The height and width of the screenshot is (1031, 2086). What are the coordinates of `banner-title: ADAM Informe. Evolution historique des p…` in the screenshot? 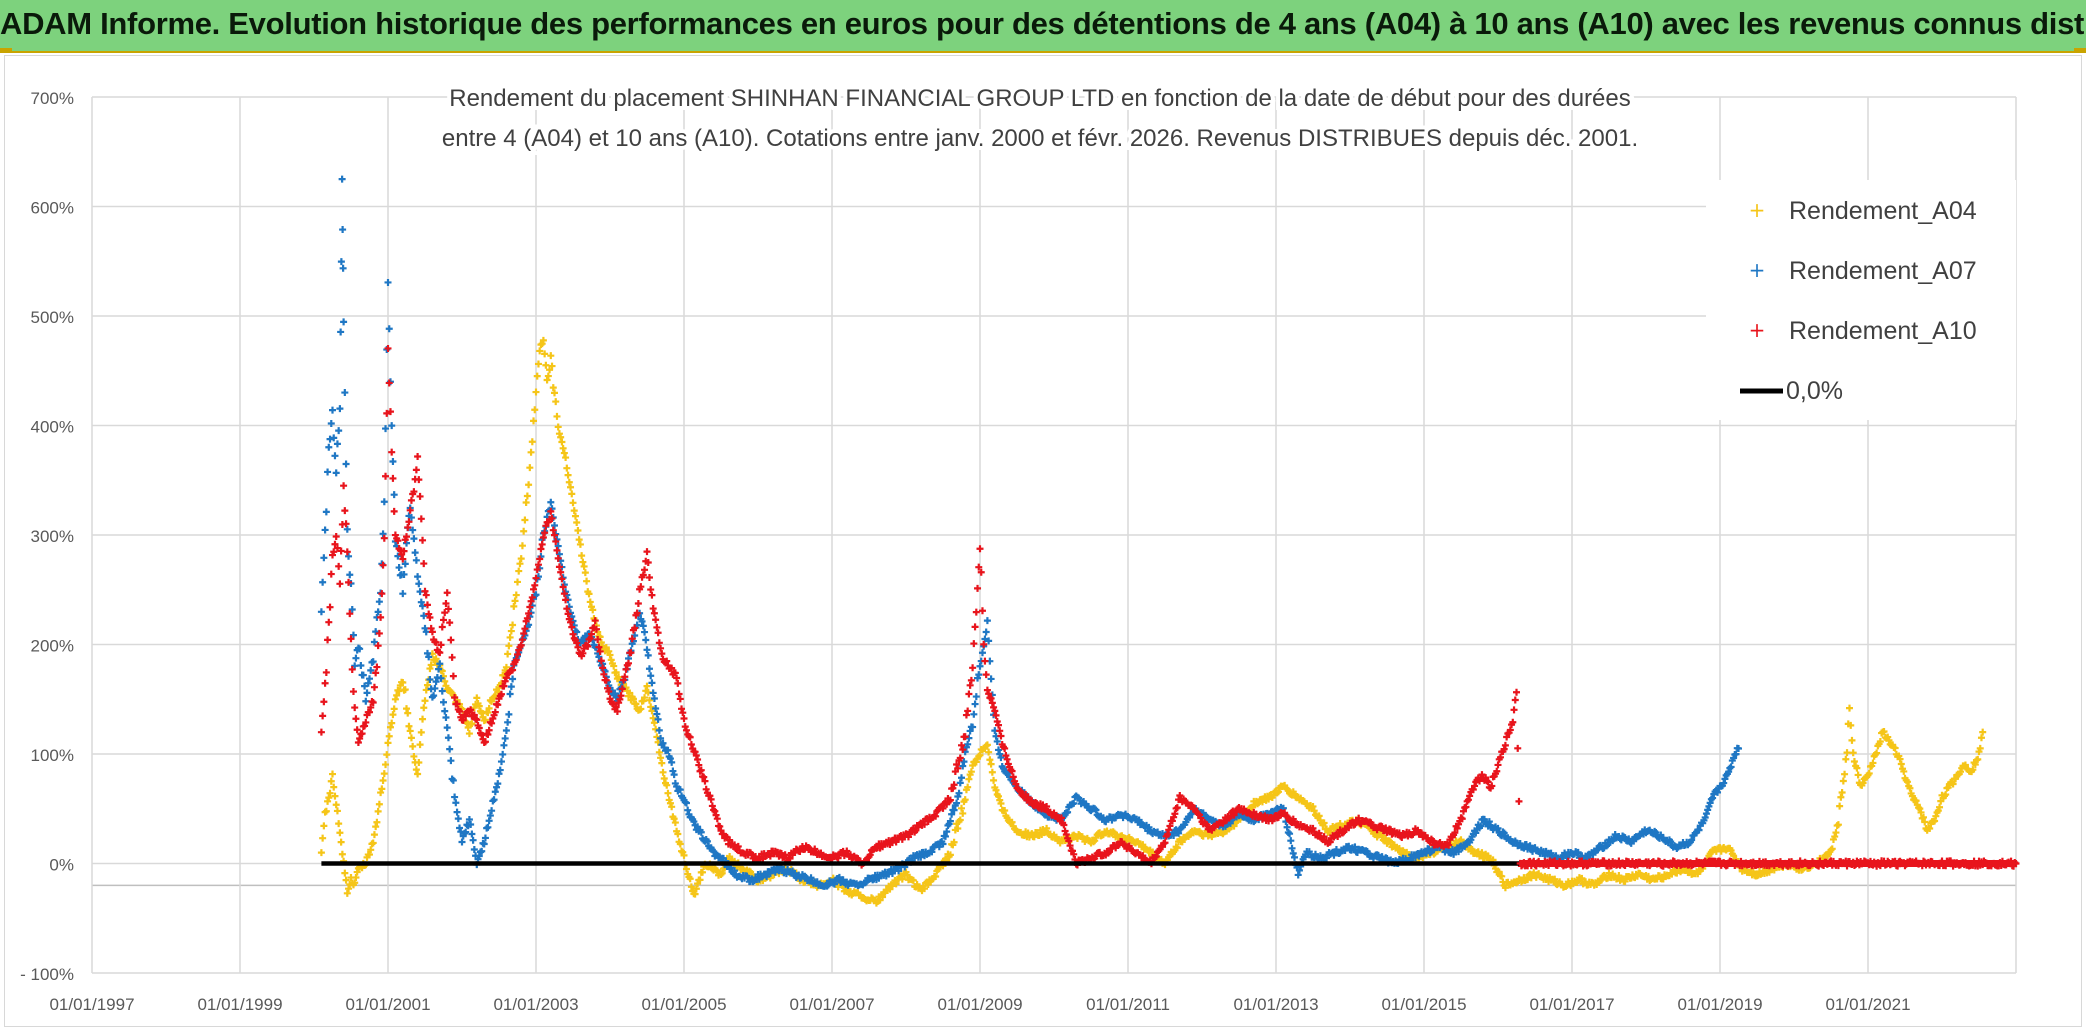 It's located at (1043, 23).